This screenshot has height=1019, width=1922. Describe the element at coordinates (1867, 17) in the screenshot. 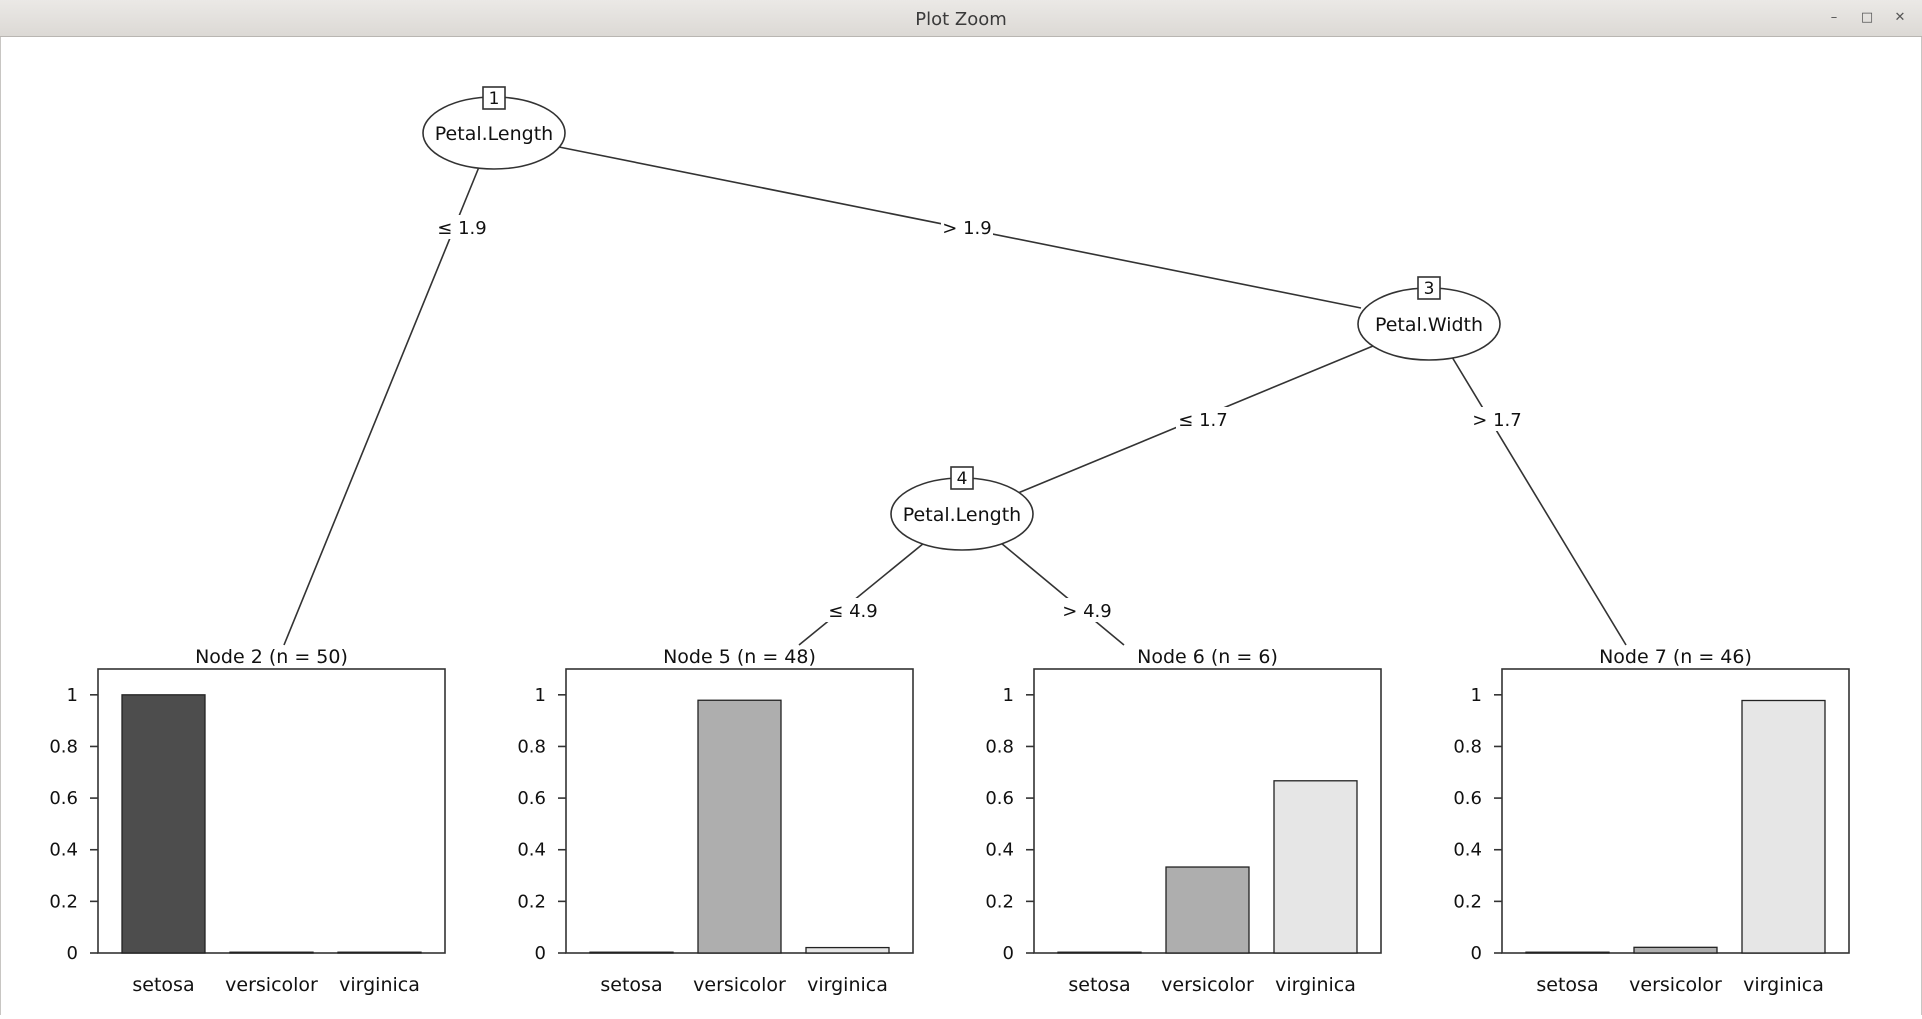

I see `restore-button: □` at that location.